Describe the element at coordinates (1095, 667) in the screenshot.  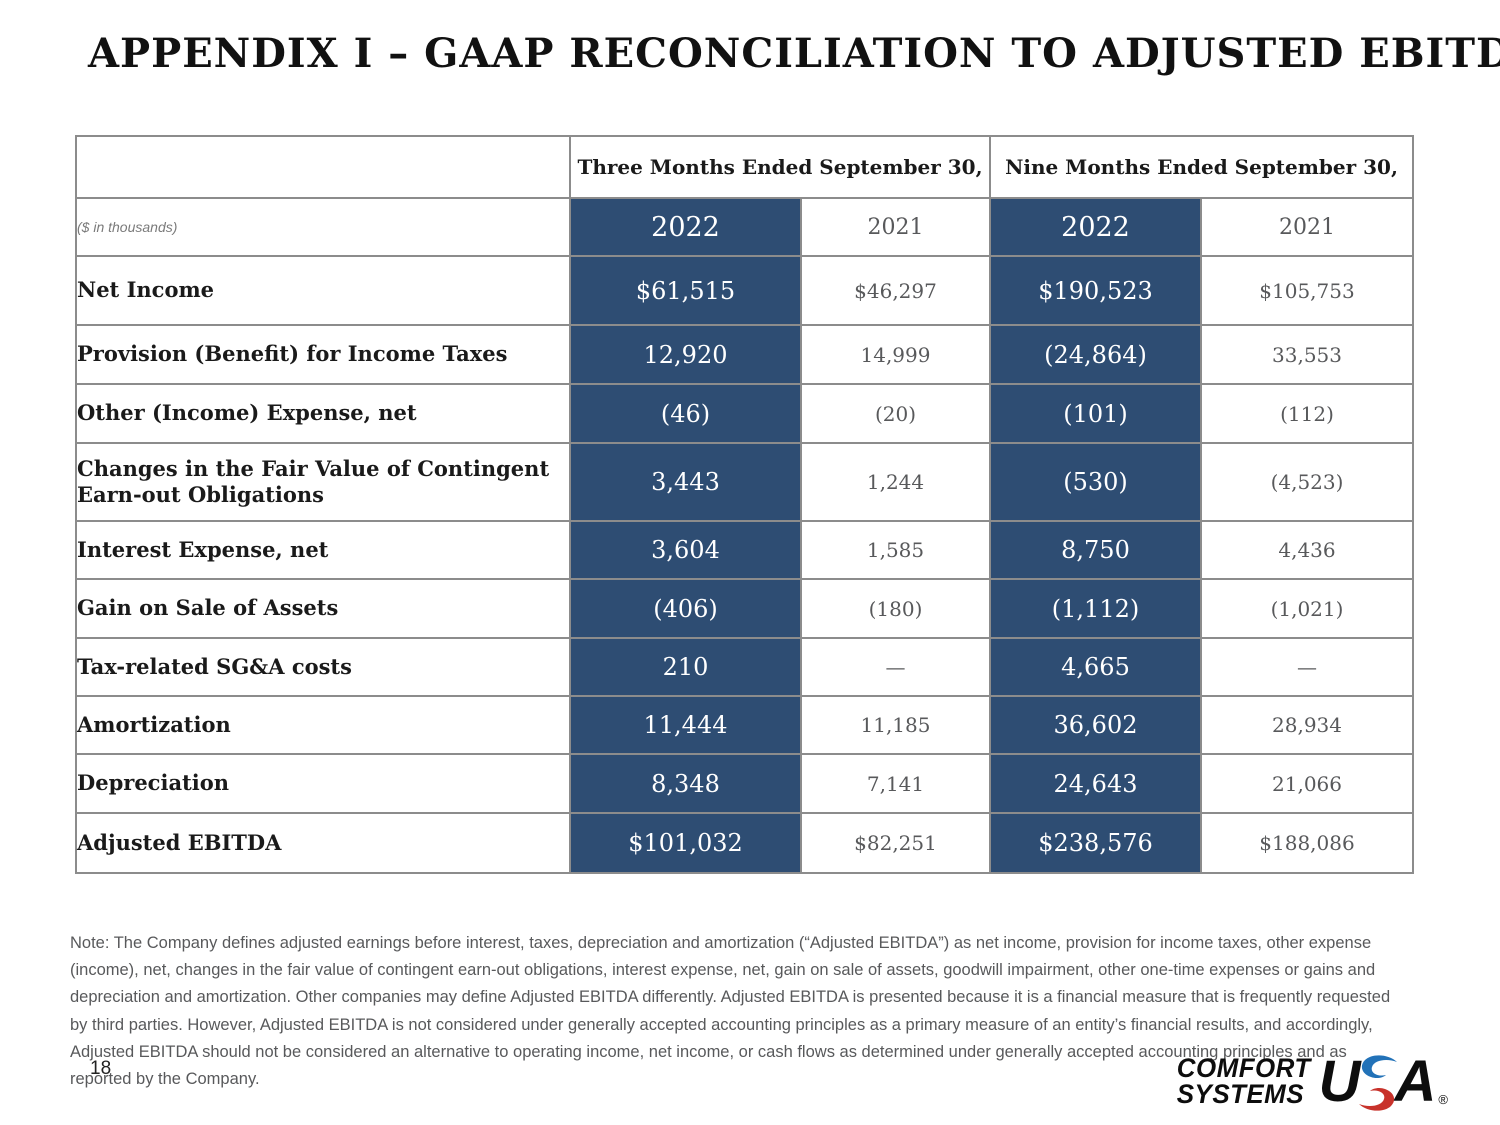
I see `cell-value: 4,665` at that location.